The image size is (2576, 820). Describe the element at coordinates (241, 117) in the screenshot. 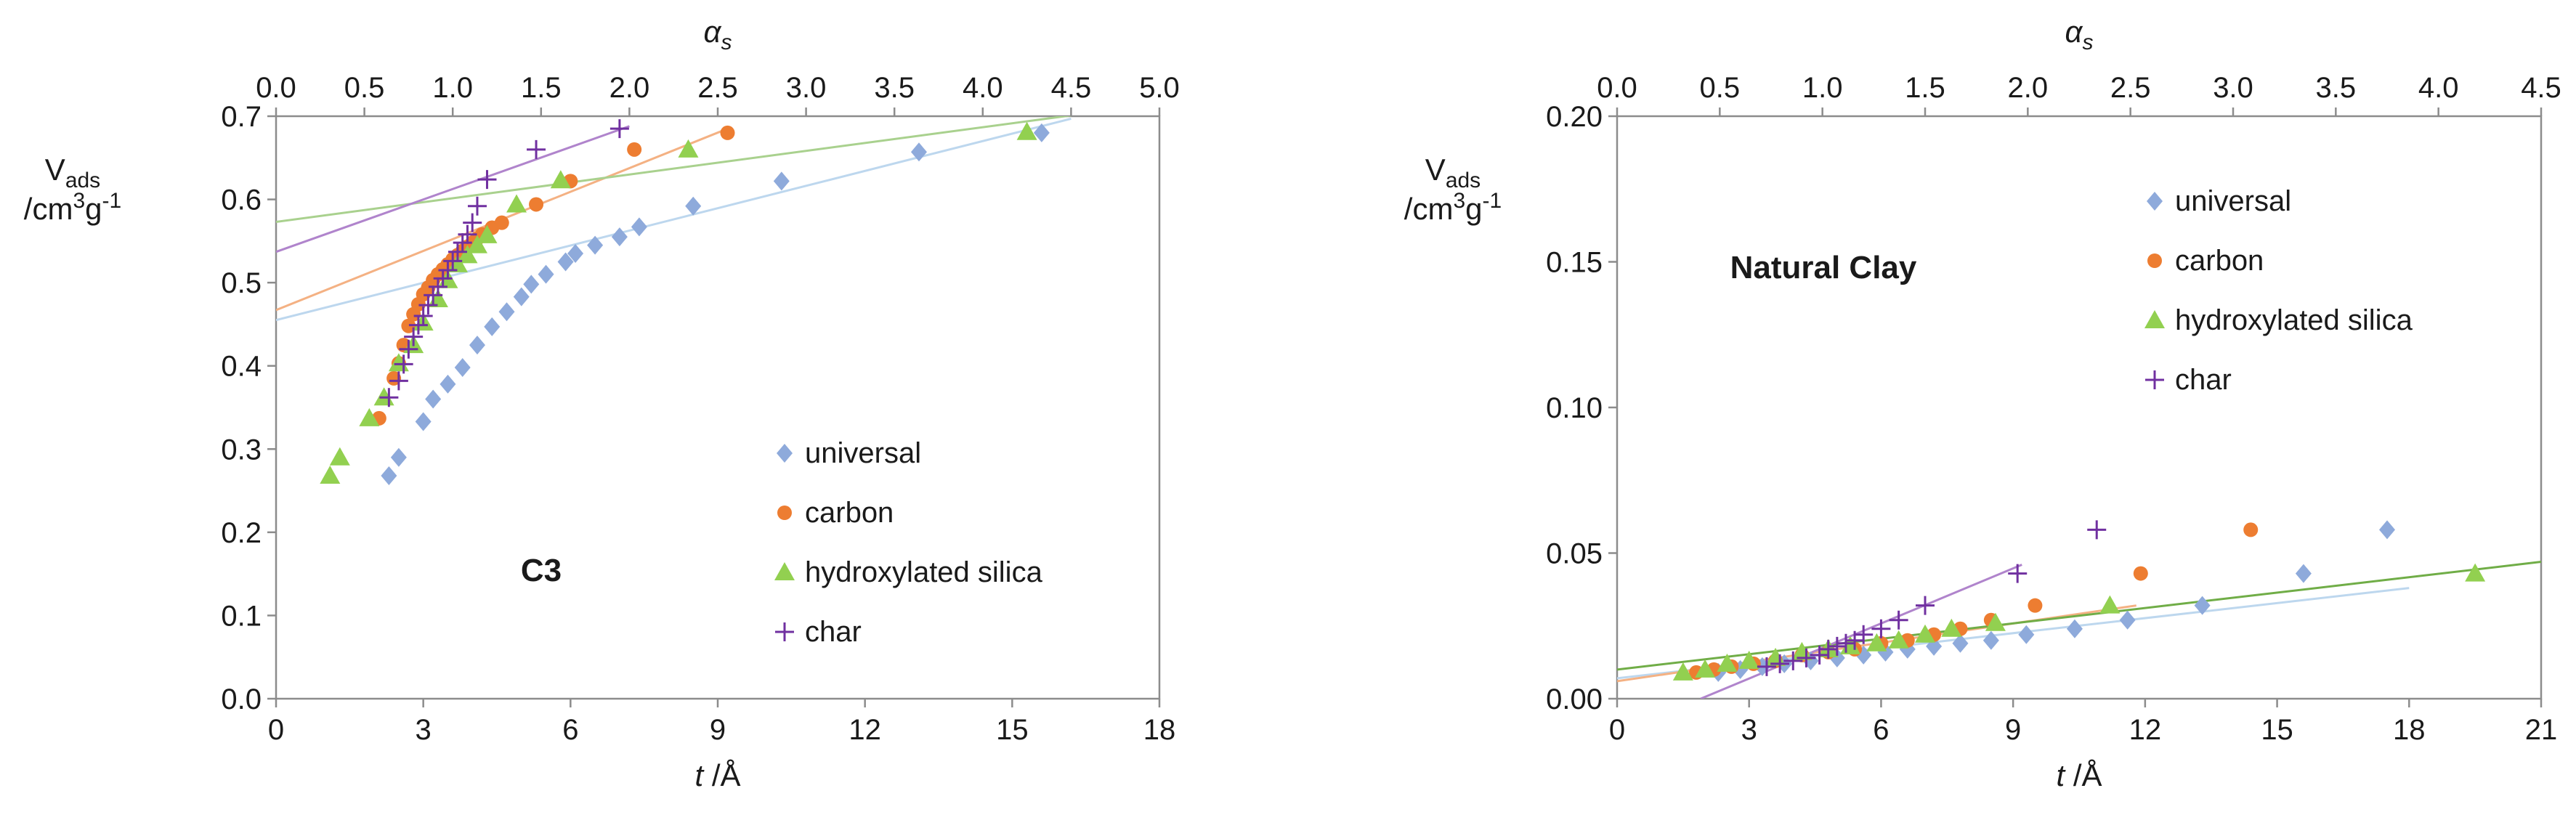

I see `y-tick-label: 0.7` at that location.